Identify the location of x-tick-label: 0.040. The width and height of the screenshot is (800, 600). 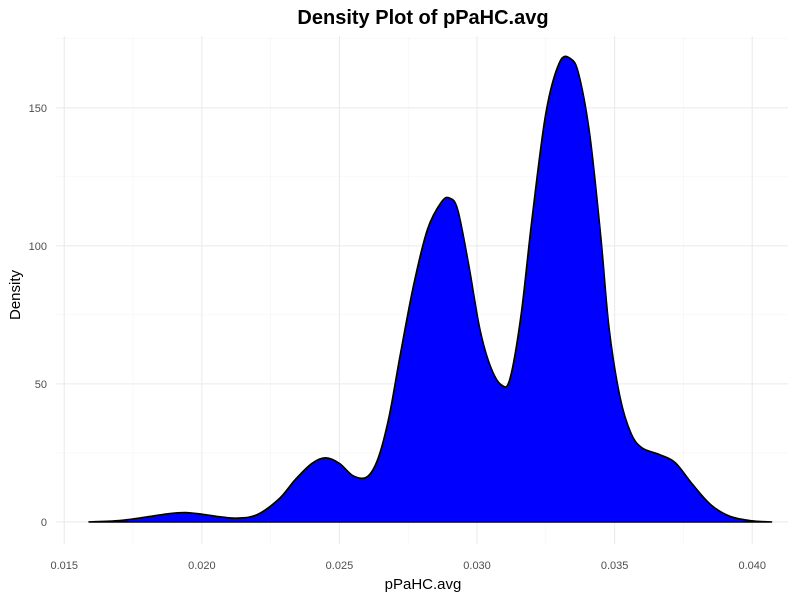
(752, 566).